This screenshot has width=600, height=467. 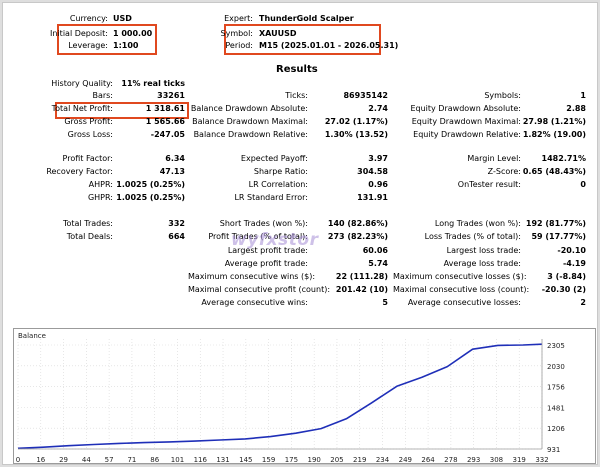 I want to click on x-tick-label: 159, so click(x=268, y=460).